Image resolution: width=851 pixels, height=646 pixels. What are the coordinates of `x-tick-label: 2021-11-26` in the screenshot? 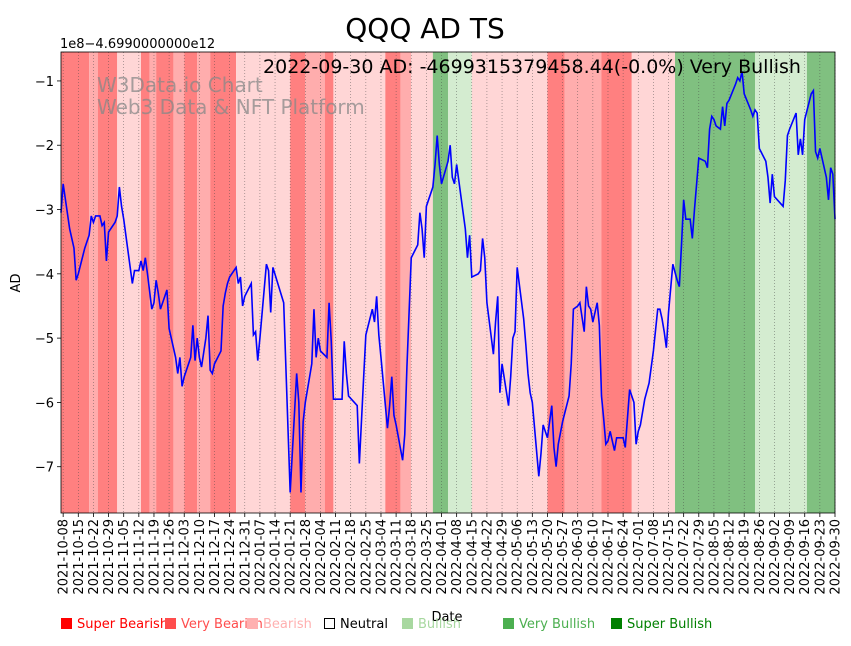 It's located at (170, 557).